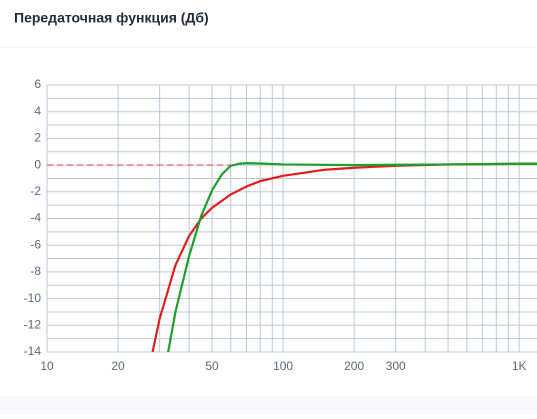 The width and height of the screenshot is (537, 419). I want to click on y-tick-label: 2, so click(37, 138).